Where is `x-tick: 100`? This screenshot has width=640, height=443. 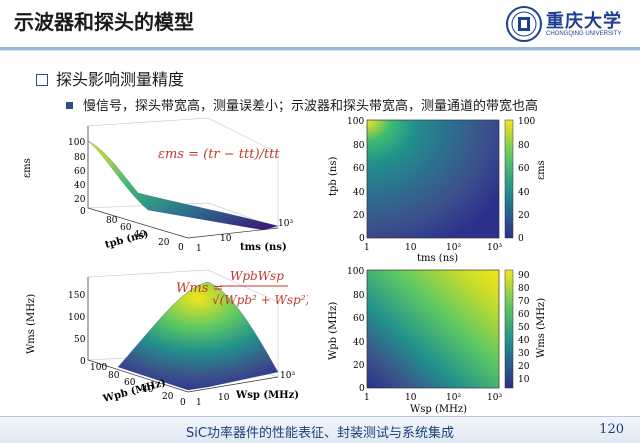 x-tick: 100 is located at coordinates (98, 368).